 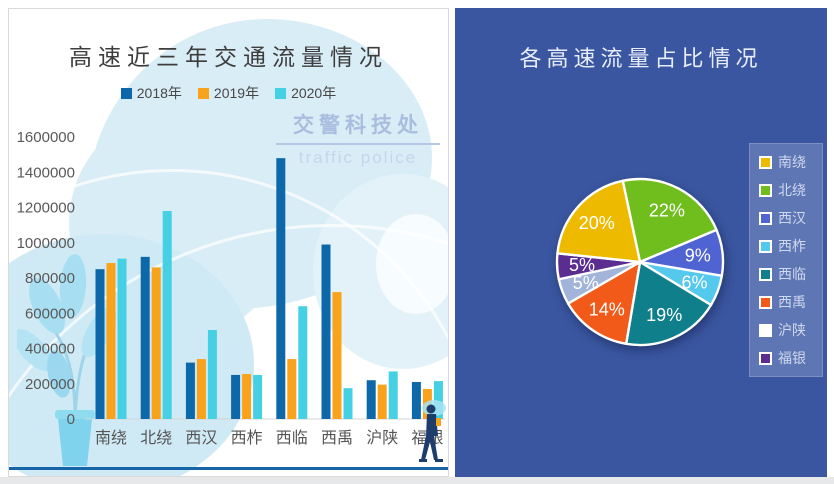 What do you see at coordinates (358, 138) in the screenshot?
I see `watermark: 交警科技处 traffic police` at bounding box center [358, 138].